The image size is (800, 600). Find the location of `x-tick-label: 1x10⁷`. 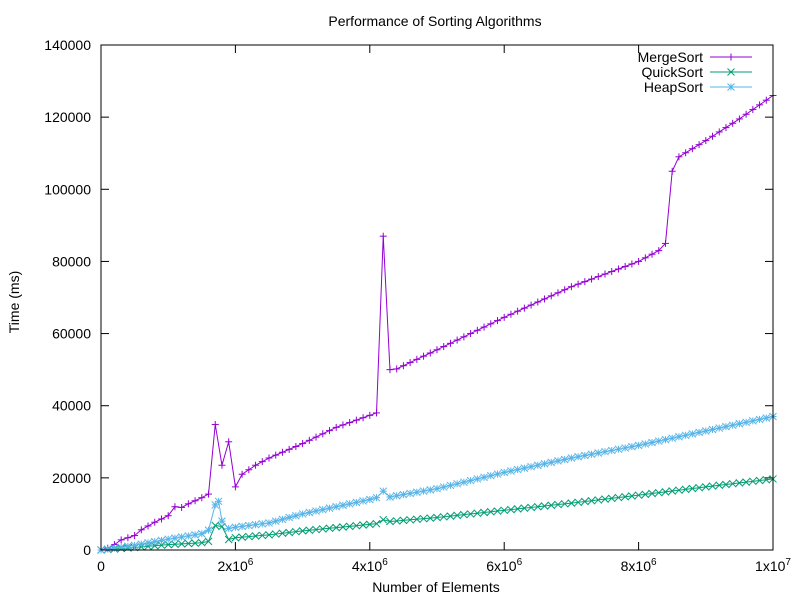

x-tick-label: 1x10⁷ is located at coordinates (773, 565).